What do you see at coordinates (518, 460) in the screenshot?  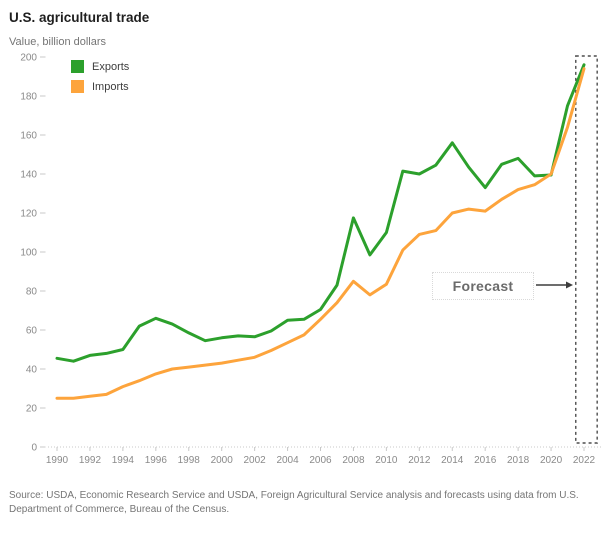 I see `x-axis-tick-label: 2018` at bounding box center [518, 460].